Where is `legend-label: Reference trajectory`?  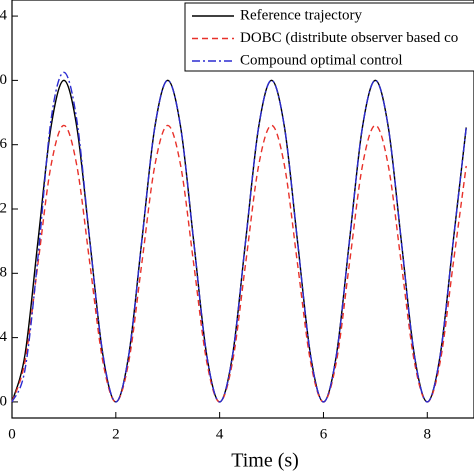 legend-label: Reference trajectory is located at coordinates (301, 15).